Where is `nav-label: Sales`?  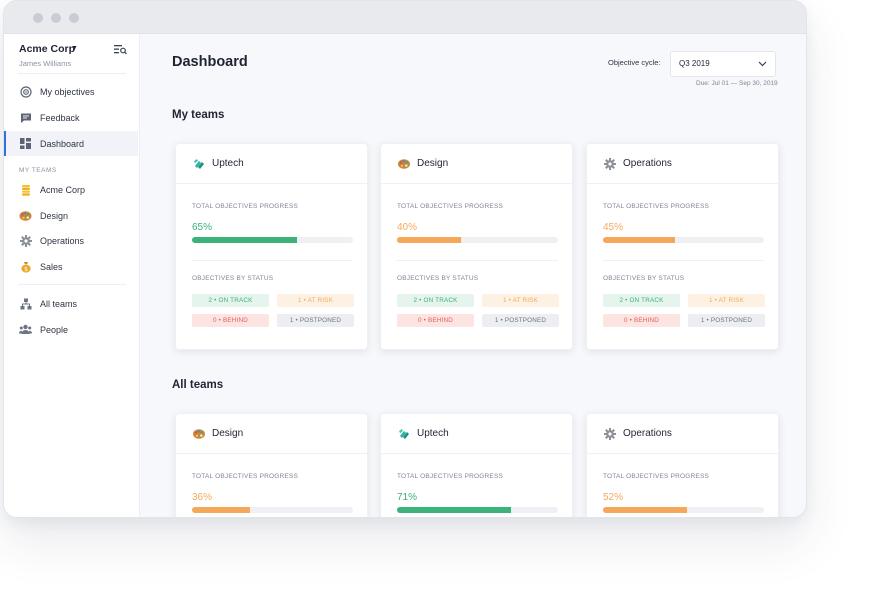 nav-label: Sales is located at coordinates (51, 266).